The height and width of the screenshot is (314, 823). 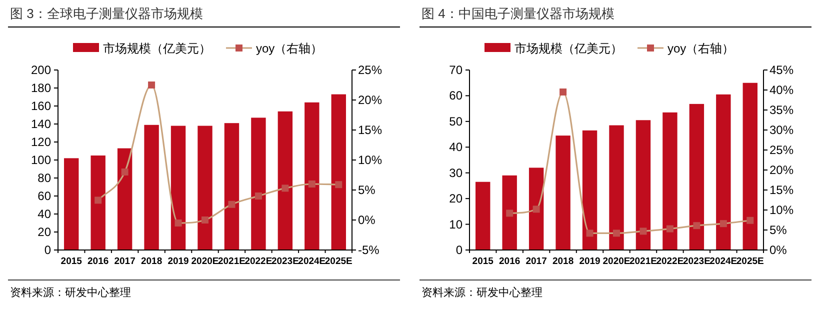 What do you see at coordinates (41, 88) in the screenshot?
I see `y-tick-label: 180` at bounding box center [41, 88].